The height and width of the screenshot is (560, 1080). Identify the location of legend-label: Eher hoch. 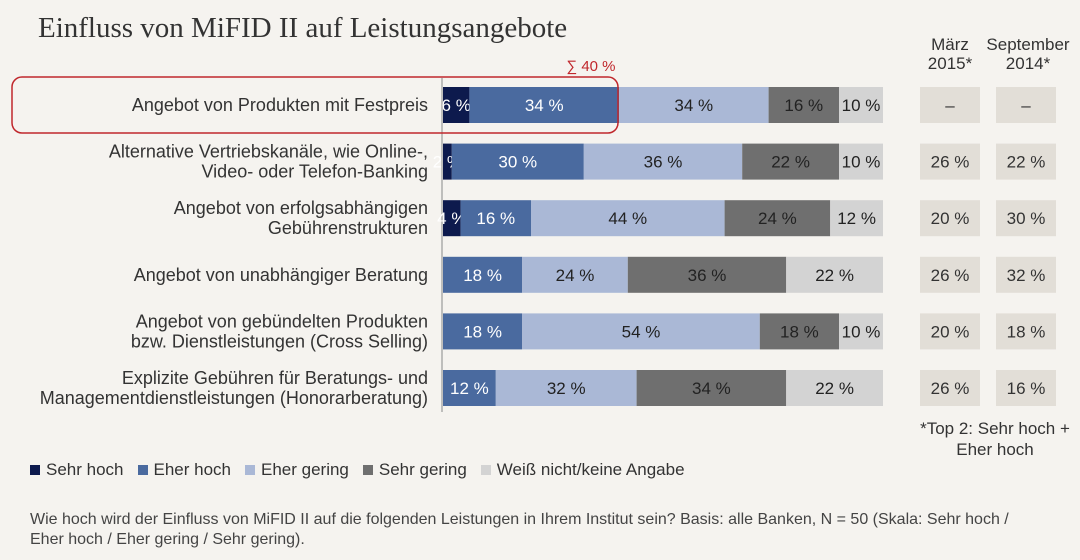
(192, 469).